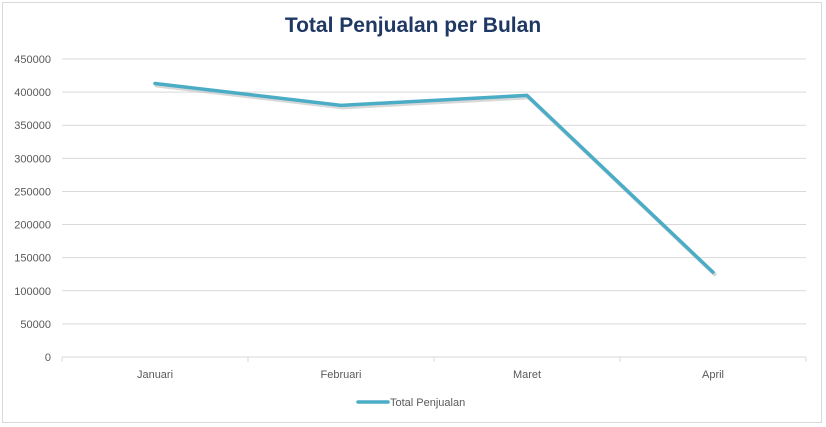 Image resolution: width=826 pixels, height=427 pixels. What do you see at coordinates (48, 358) in the screenshot?
I see `y-tick-label: 0` at bounding box center [48, 358].